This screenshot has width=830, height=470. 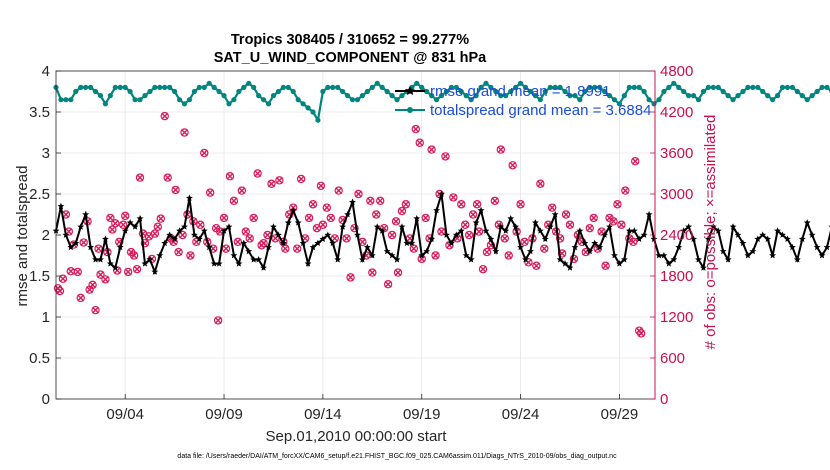 I want to click on x-tick-label: 09/04, so click(x=125, y=414).